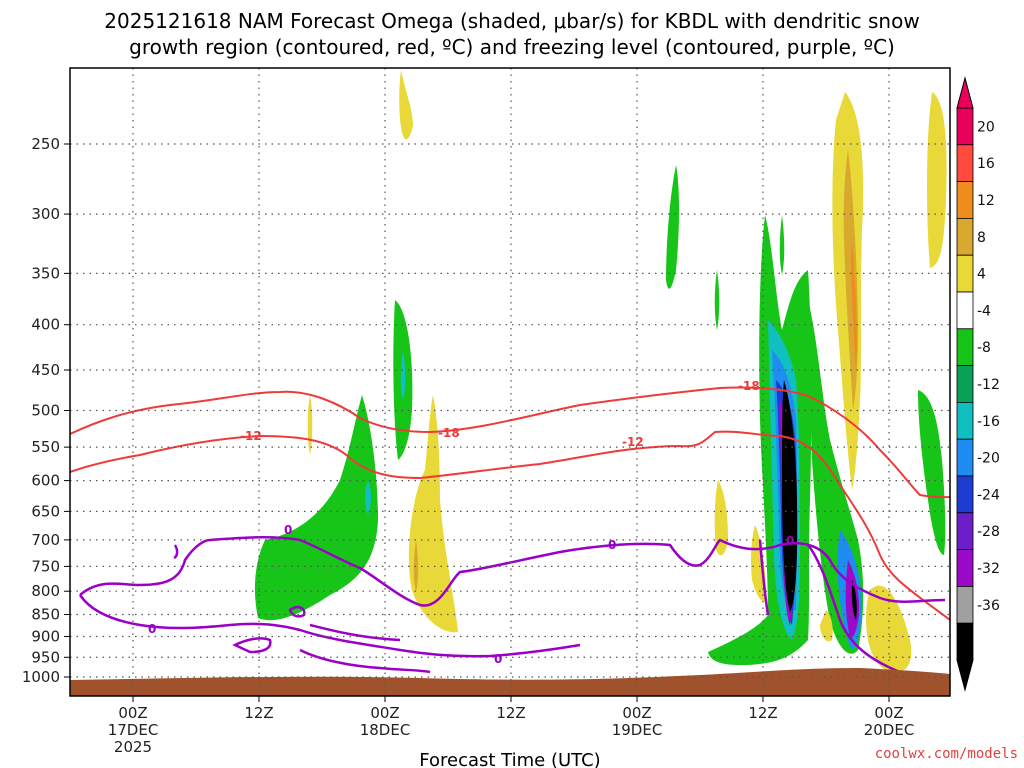 The height and width of the screenshot is (768, 1024). I want to click on y-tick-label: 850, so click(45, 615).